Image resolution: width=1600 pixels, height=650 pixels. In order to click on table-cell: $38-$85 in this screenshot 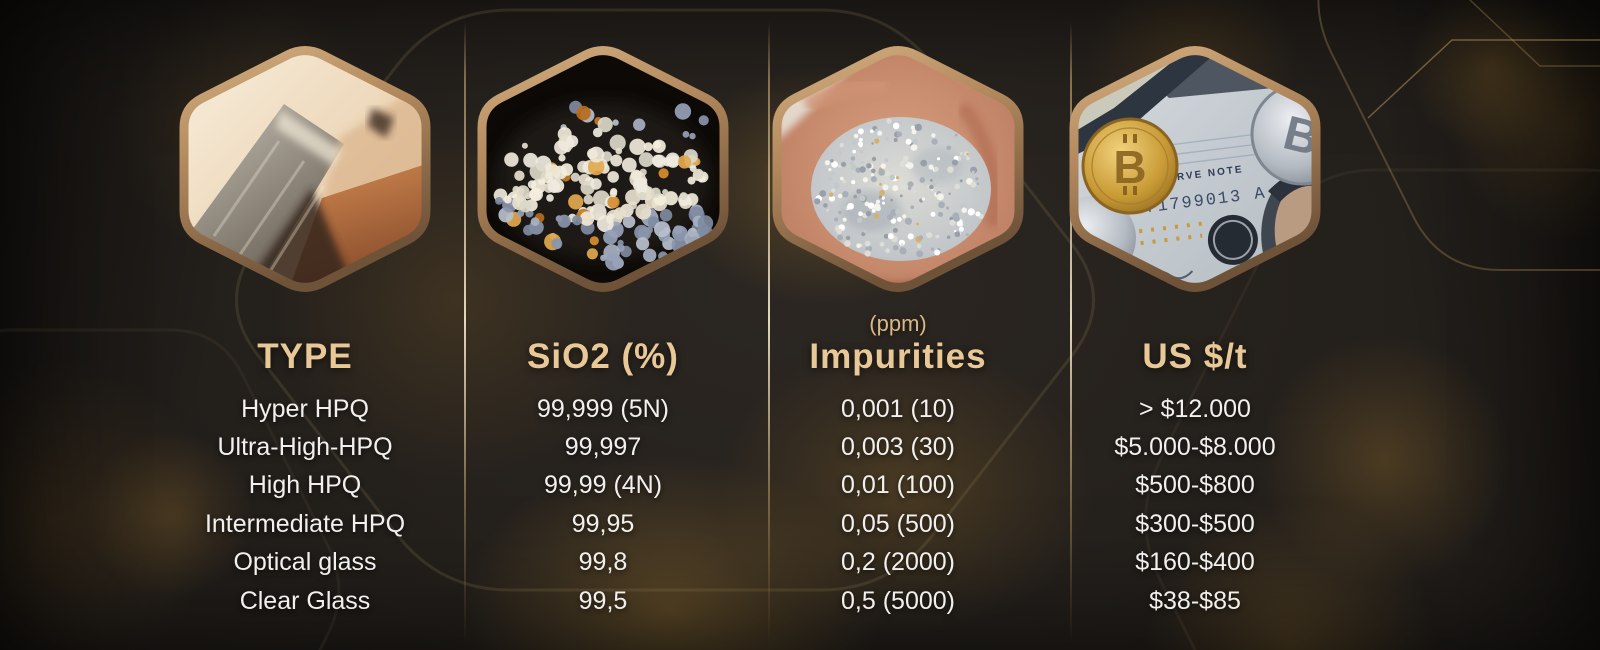, I will do `click(1195, 600)`.